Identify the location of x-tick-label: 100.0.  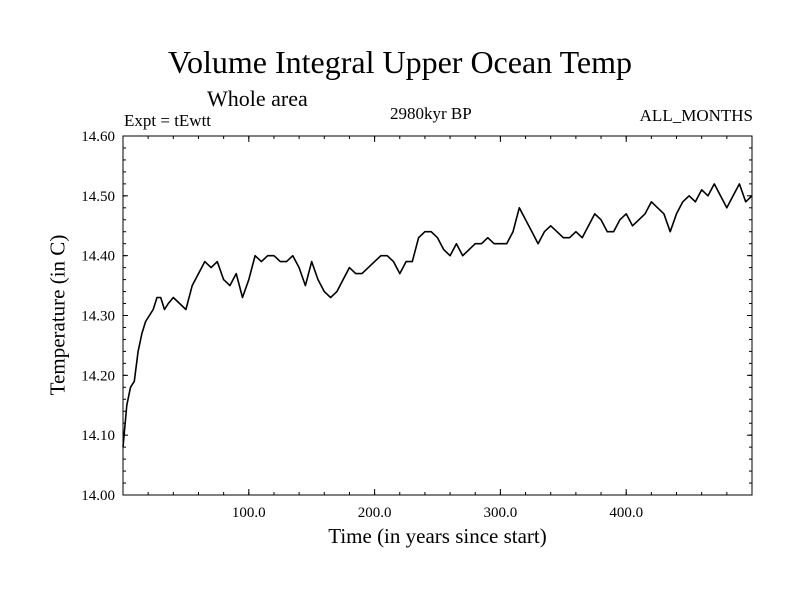
(249, 513).